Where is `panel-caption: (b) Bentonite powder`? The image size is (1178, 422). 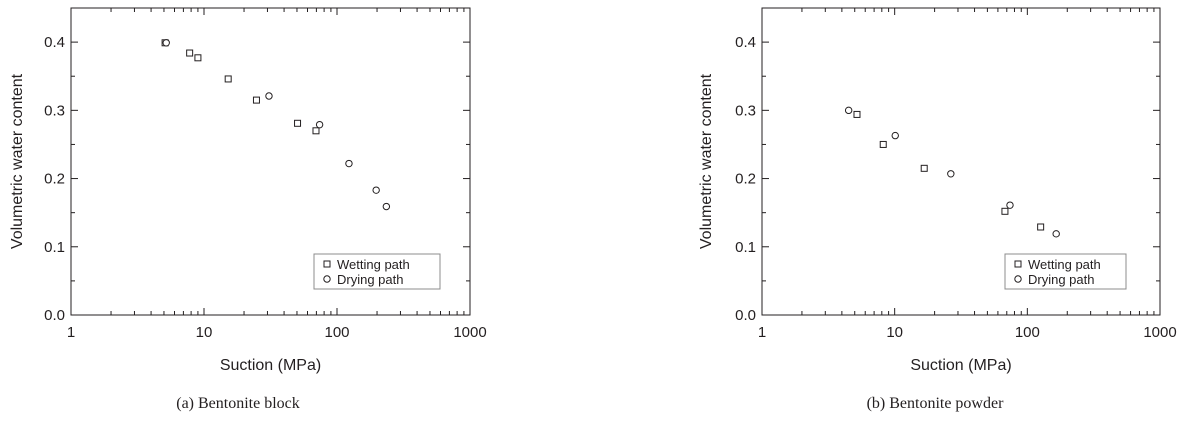
panel-caption: (b) Bentonite powder is located at coordinates (936, 403).